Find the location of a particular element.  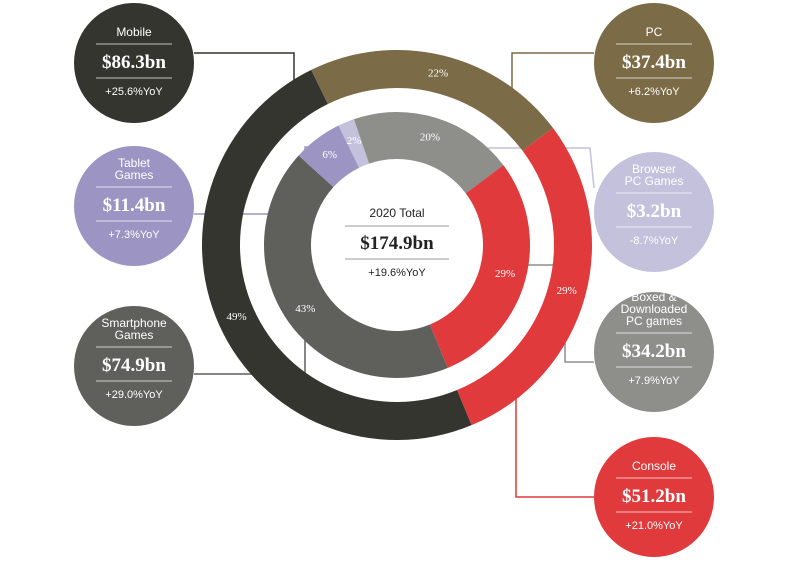

callout-title-smartphone: Smartphone is located at coordinates (134, 323).